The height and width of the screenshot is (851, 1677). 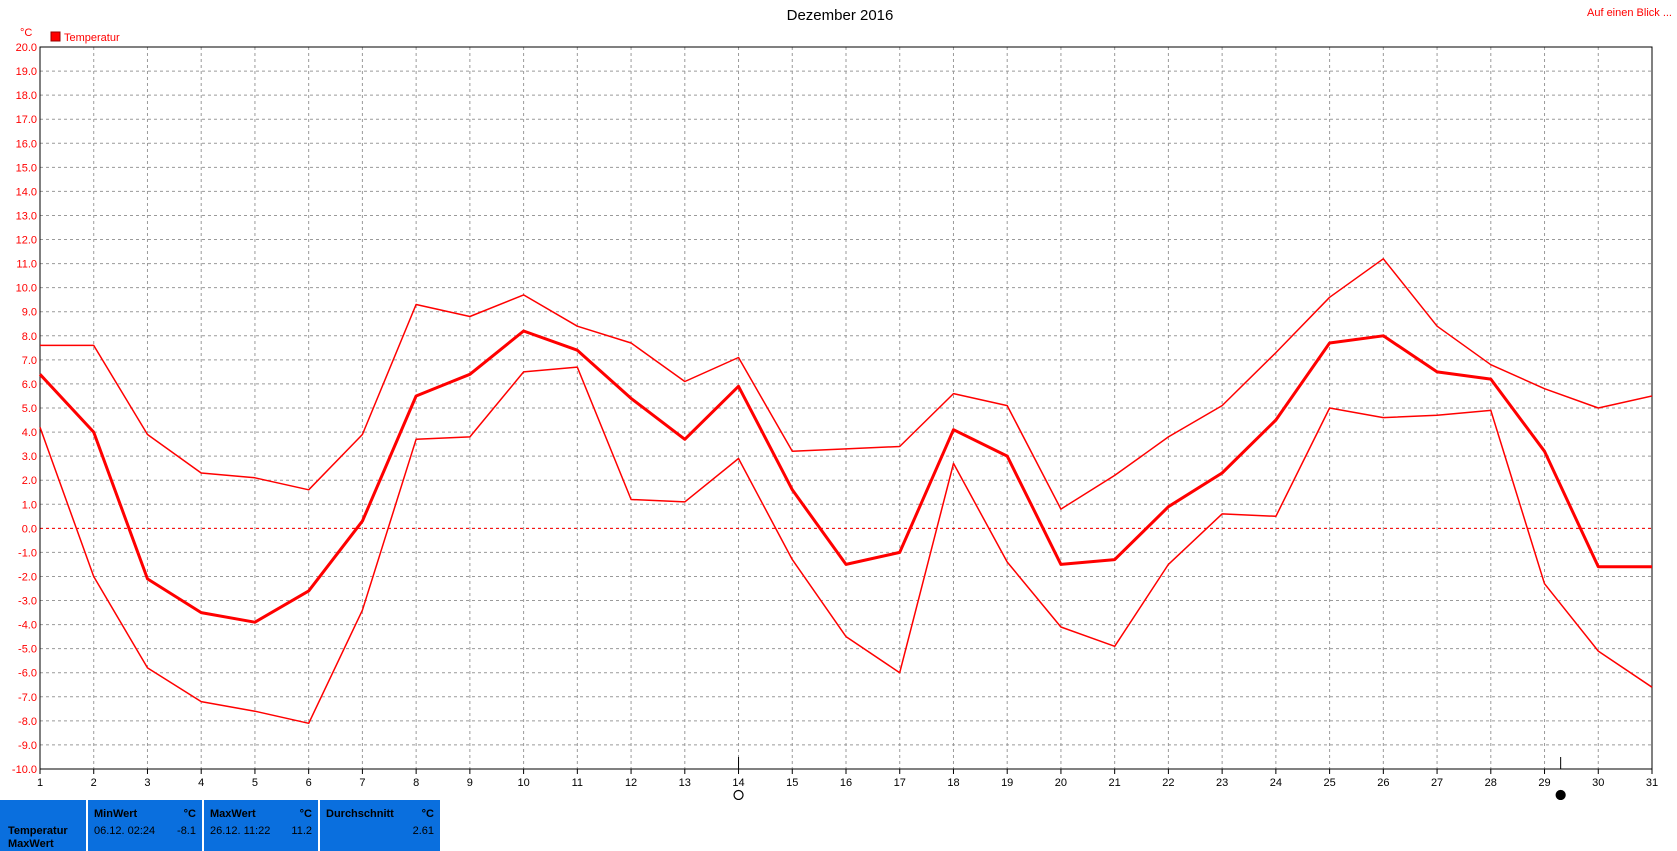 I want to click on y-tick-label: -10.0, so click(x=24, y=770).